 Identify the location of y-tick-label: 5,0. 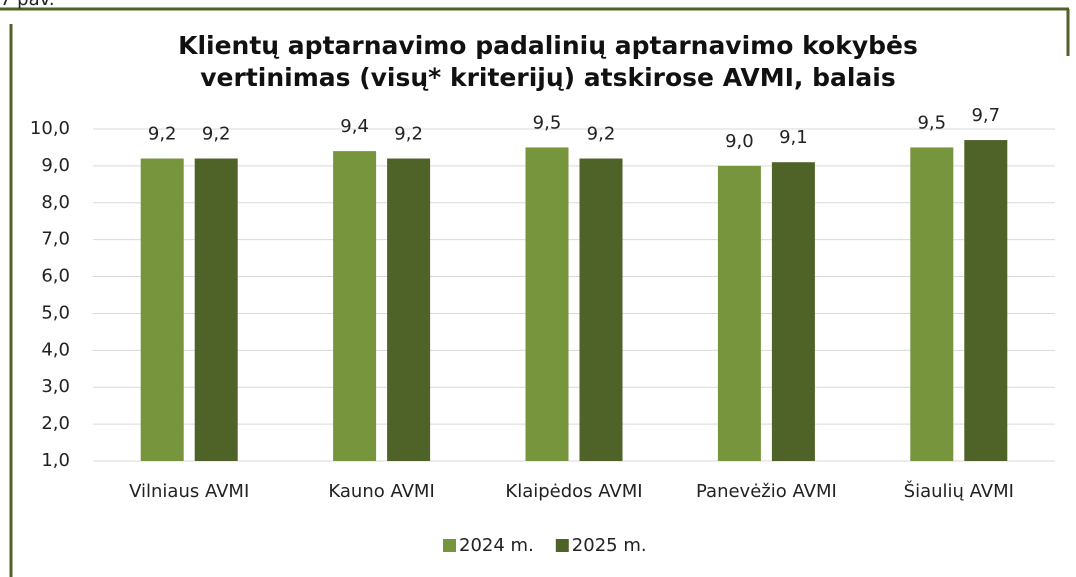
(55, 312).